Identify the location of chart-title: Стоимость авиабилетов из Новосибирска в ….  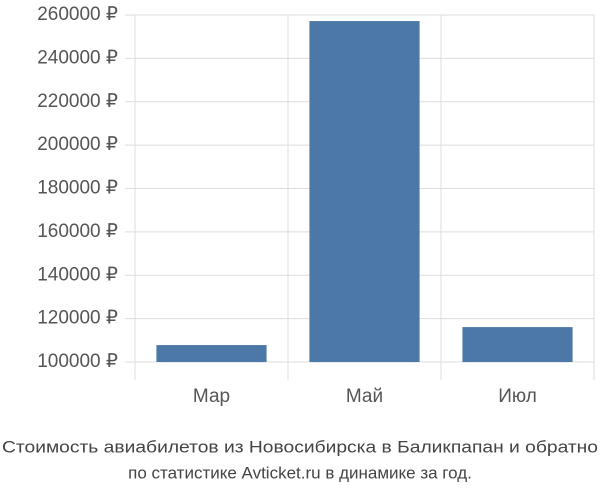
(300, 446).